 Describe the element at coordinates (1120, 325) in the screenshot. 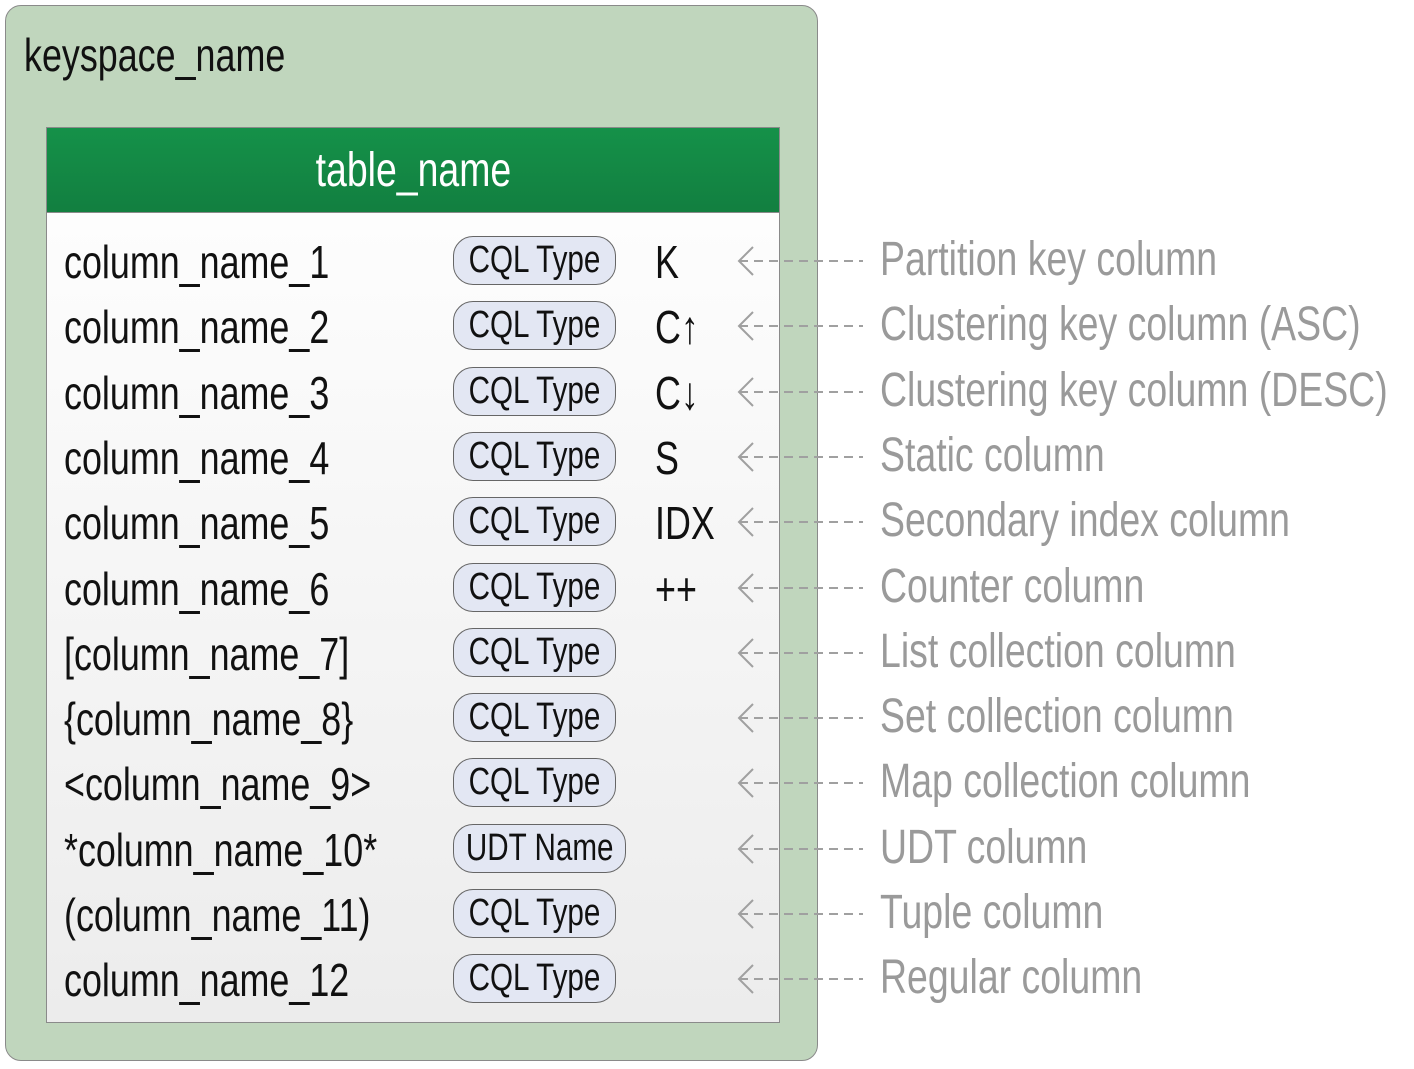

I see `legend-label: Clustering key column (ASC)` at that location.